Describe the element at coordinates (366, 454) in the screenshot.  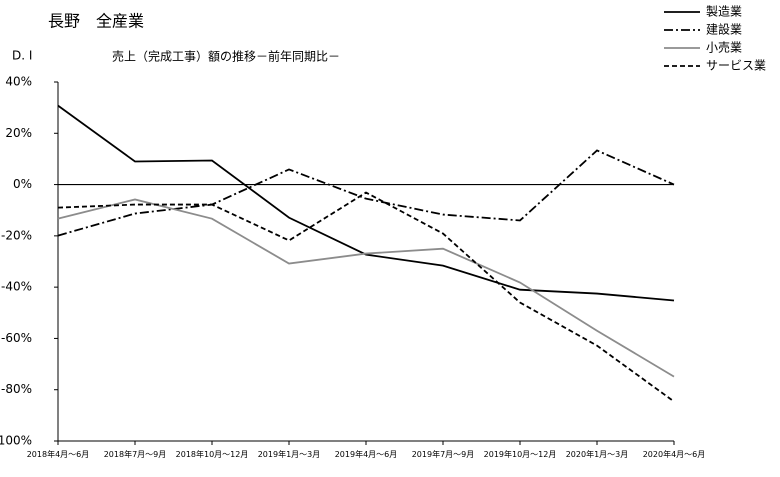
I see `x-tick-label: 2019年4月～6月` at that location.